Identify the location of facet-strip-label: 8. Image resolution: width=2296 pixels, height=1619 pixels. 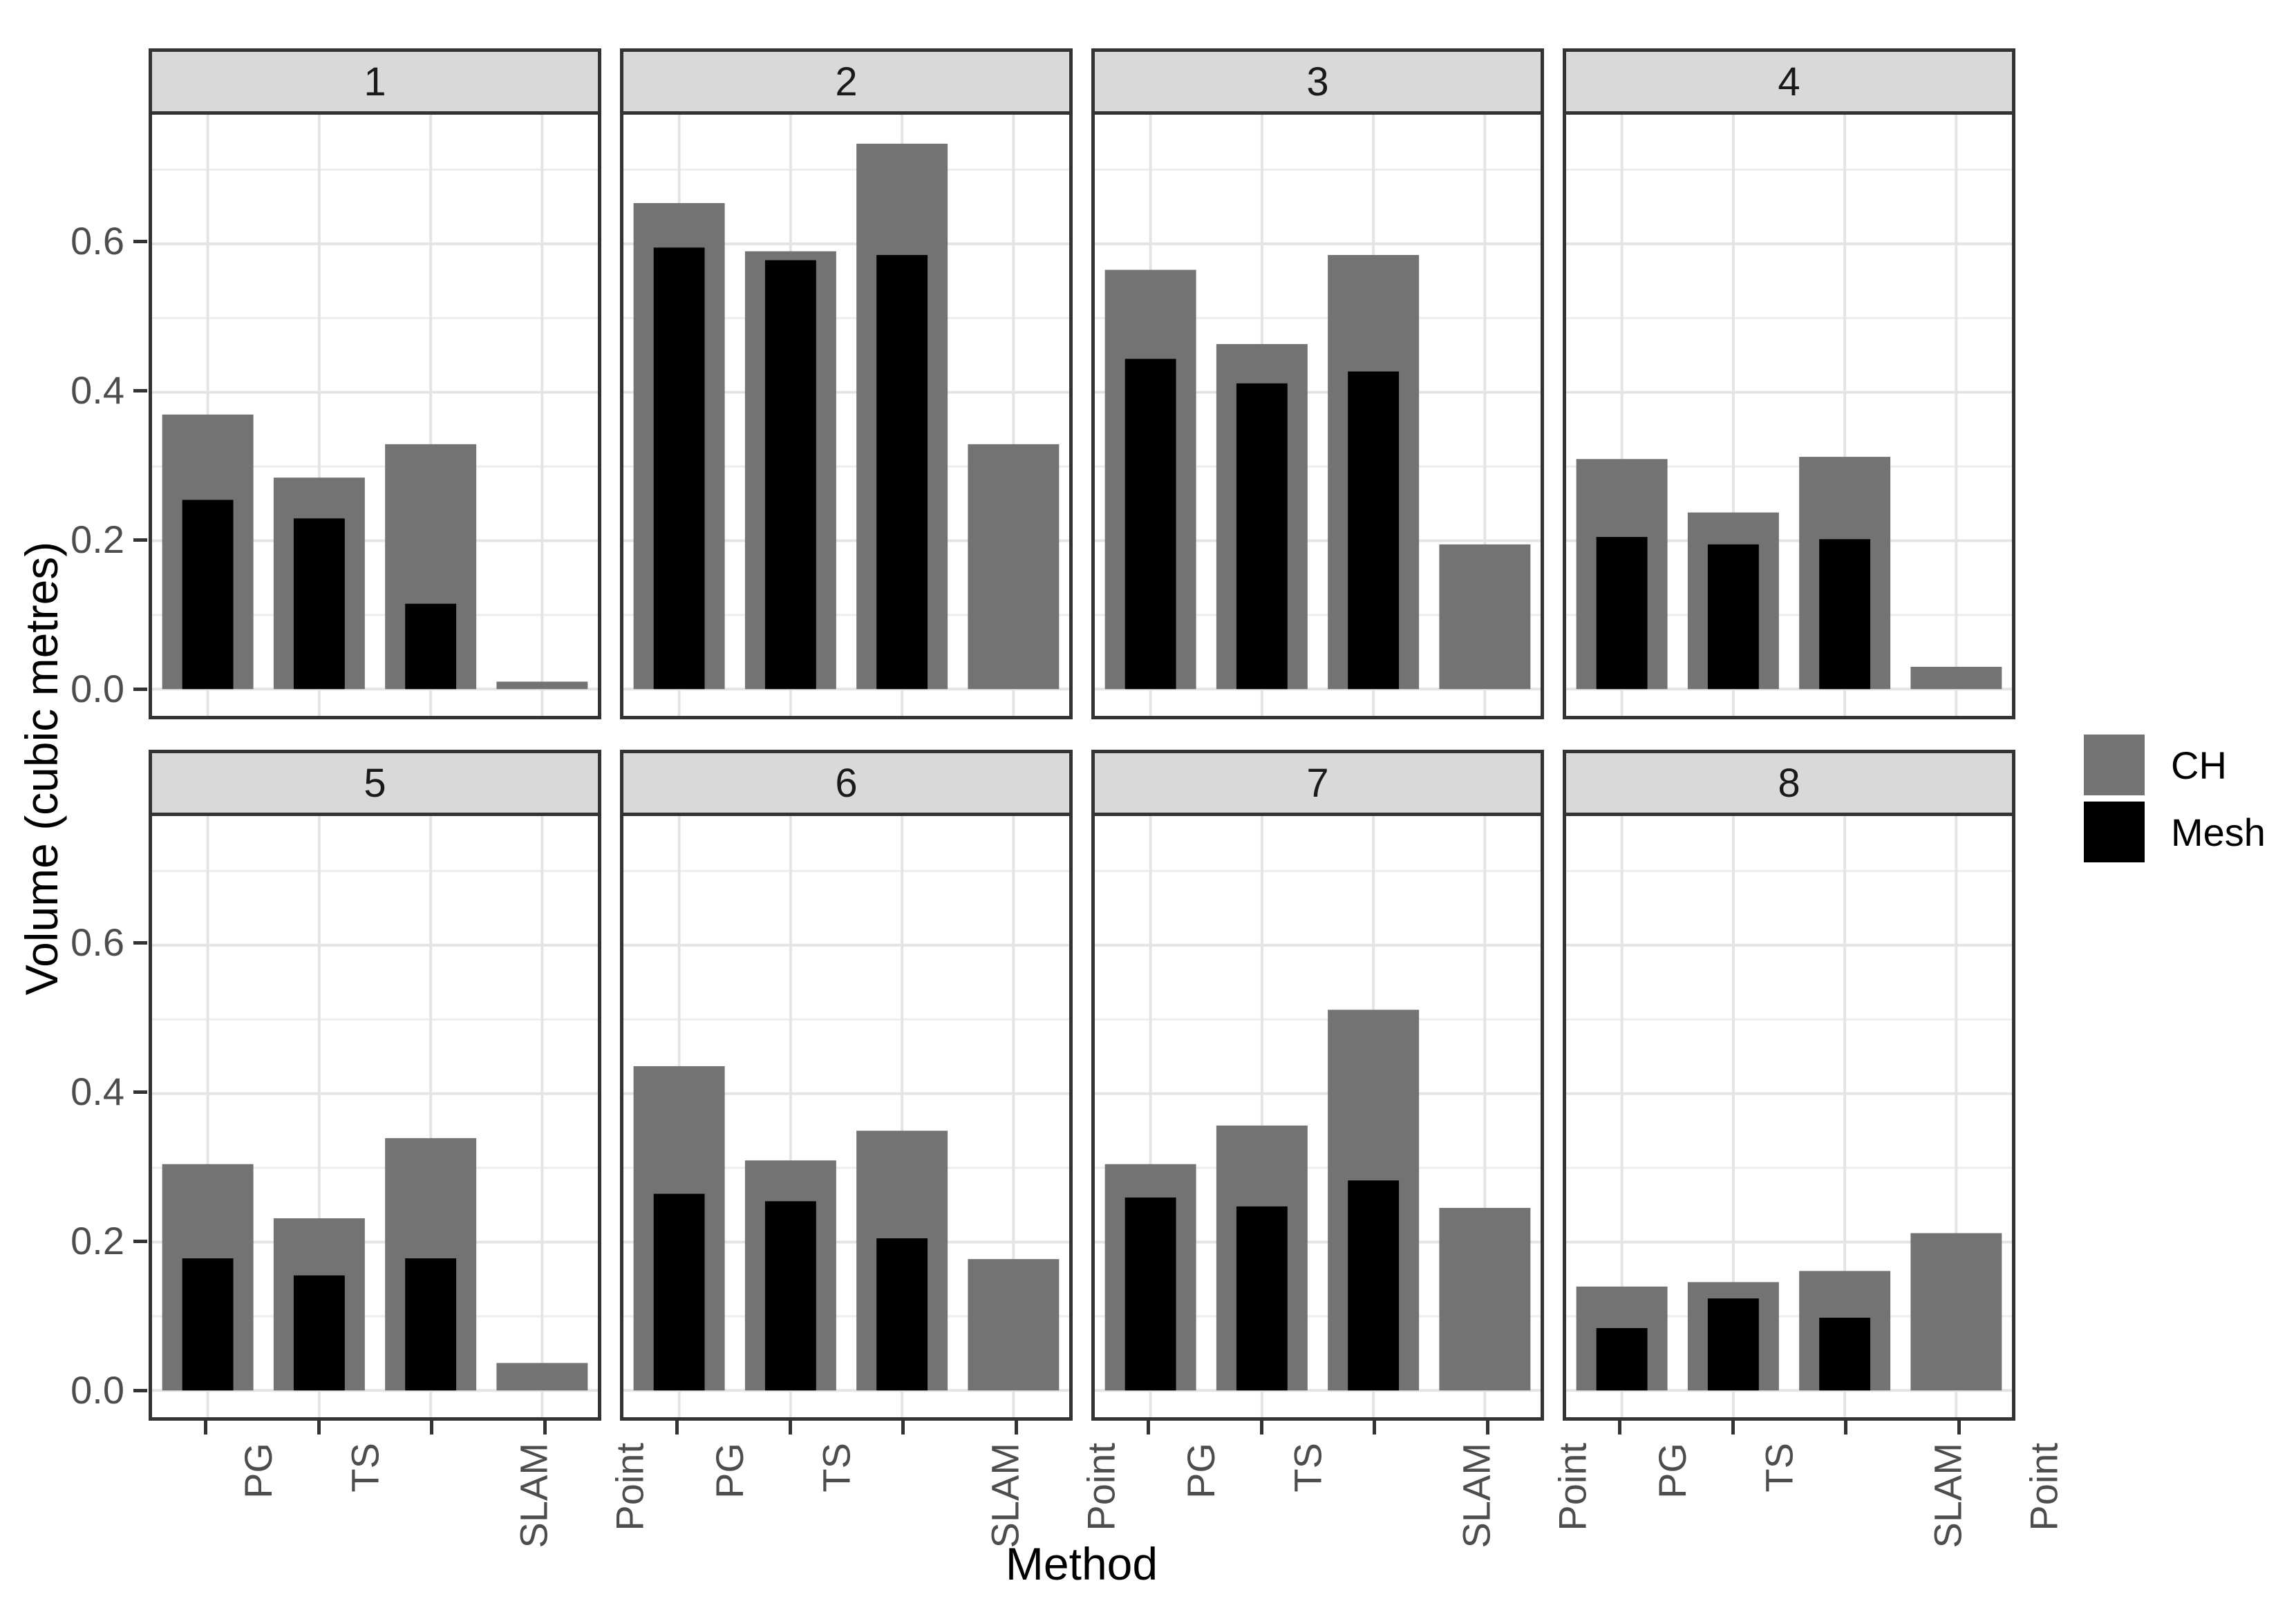
(1789, 783).